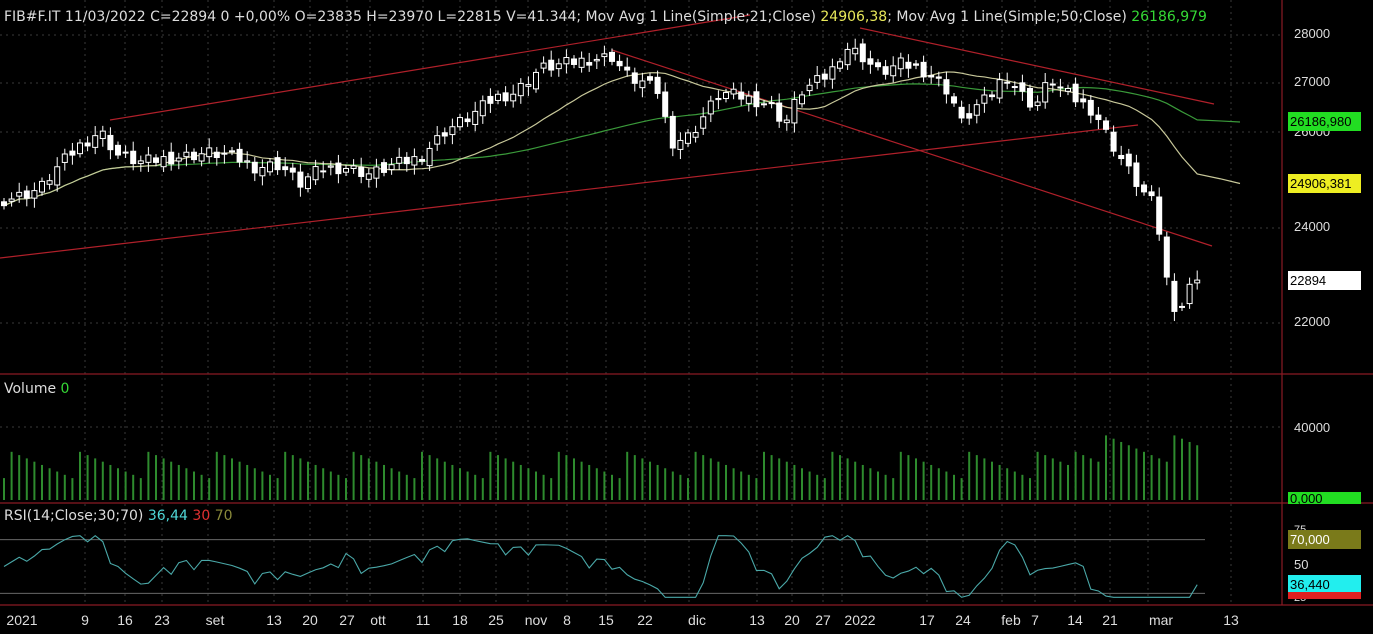 This screenshot has height=634, width=1373. Describe the element at coordinates (697, 620) in the screenshot. I see `x-label: dic` at that location.